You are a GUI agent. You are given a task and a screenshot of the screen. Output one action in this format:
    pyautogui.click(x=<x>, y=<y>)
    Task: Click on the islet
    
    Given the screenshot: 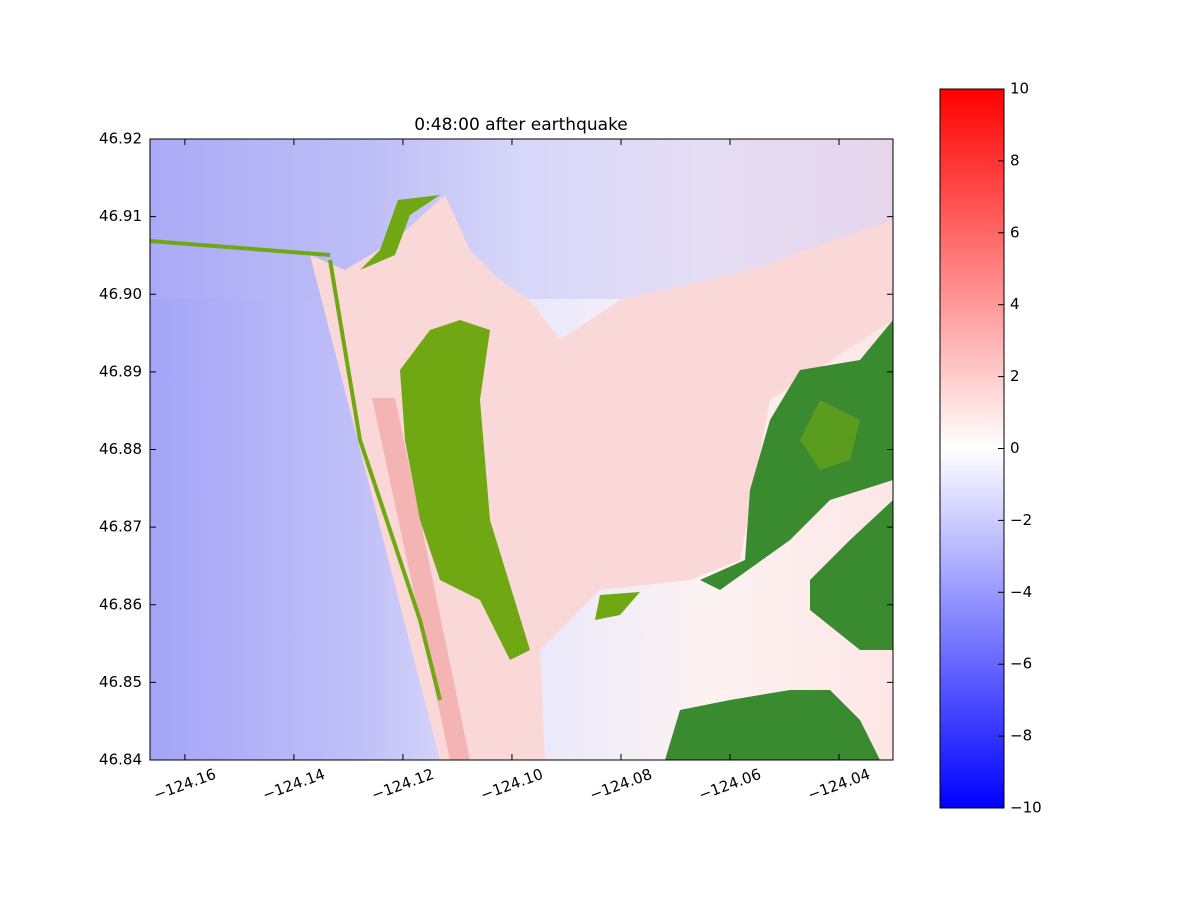 What is the action you would take?
    pyautogui.click(x=617, y=606)
    